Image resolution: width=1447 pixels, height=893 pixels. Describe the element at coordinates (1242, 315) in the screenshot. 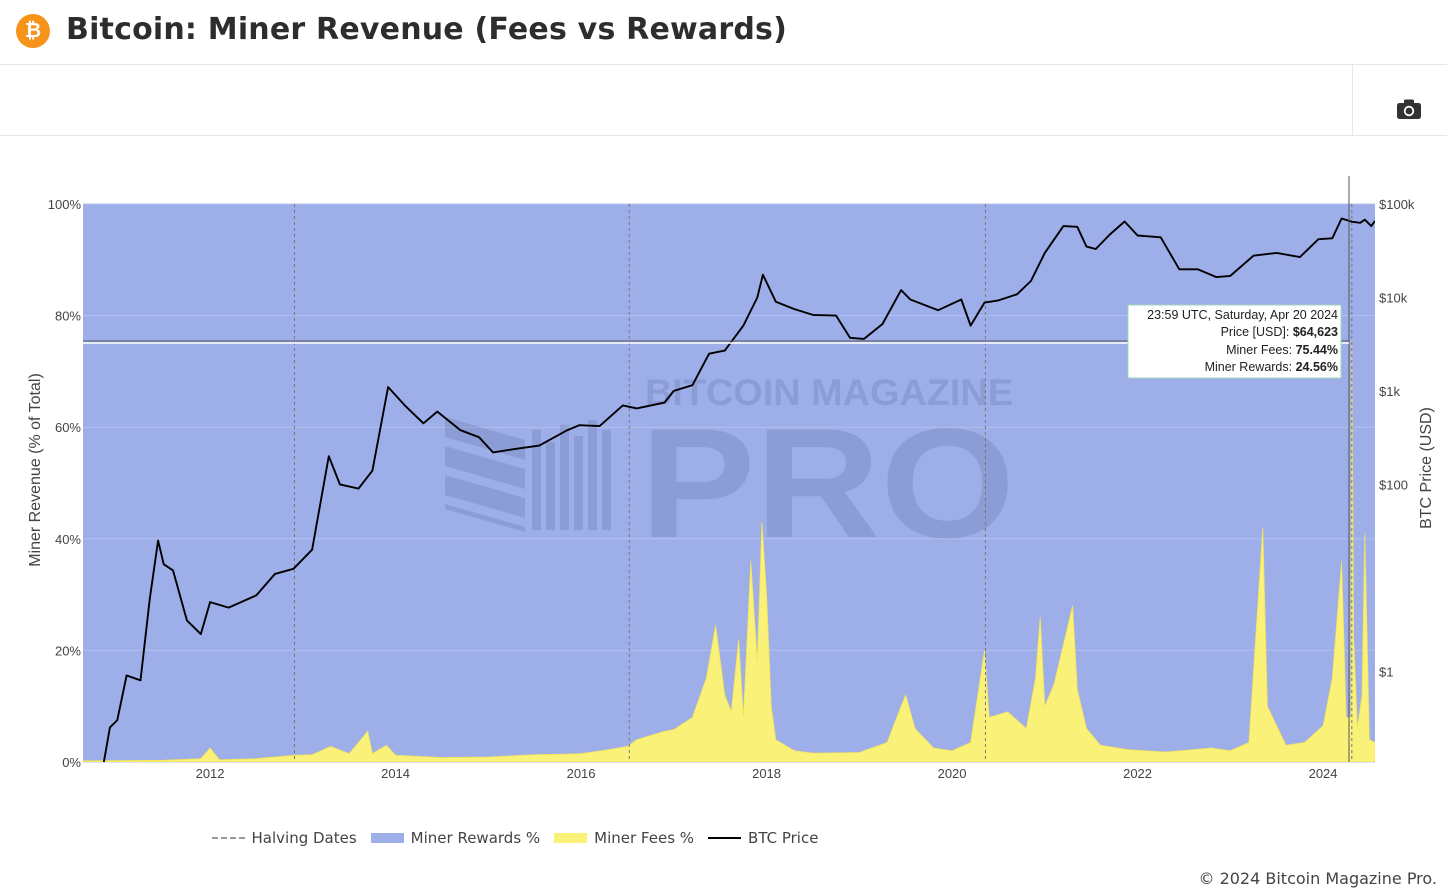

I see `tooltip-date: 23:59 UTC, Saturday, Apr 20 2024` at that location.